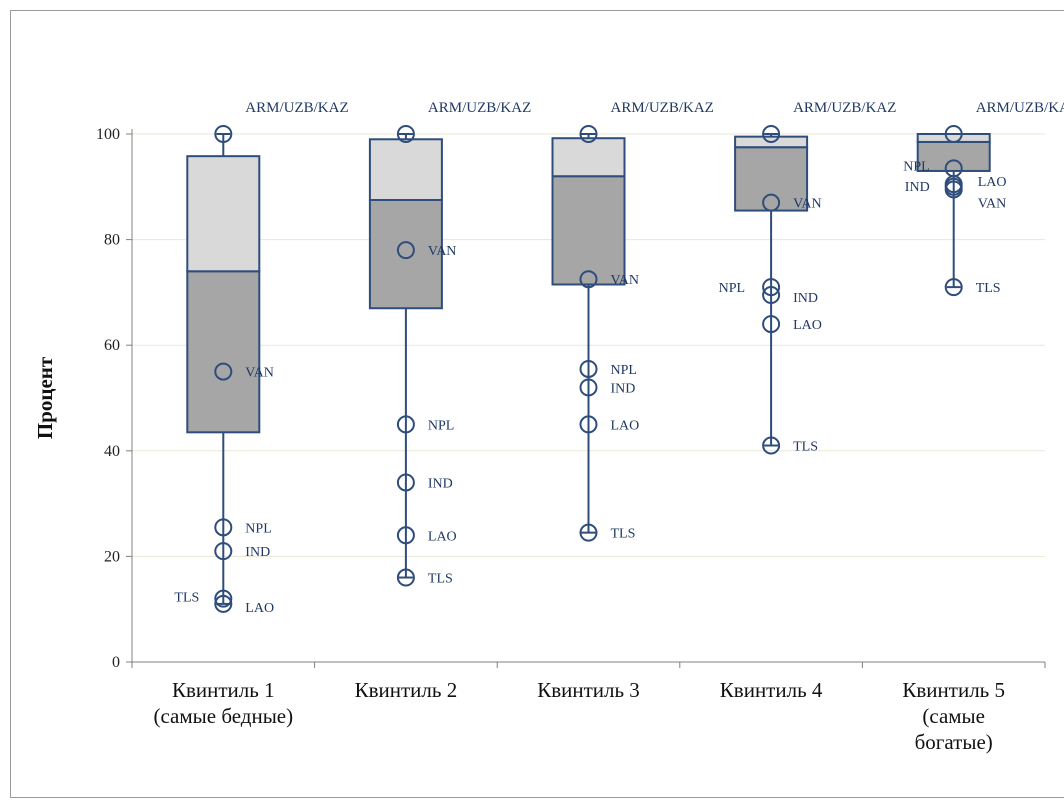 The image size is (1064, 803). Describe the element at coordinates (112, 556) in the screenshot. I see `y-tick-label: 20` at that location.